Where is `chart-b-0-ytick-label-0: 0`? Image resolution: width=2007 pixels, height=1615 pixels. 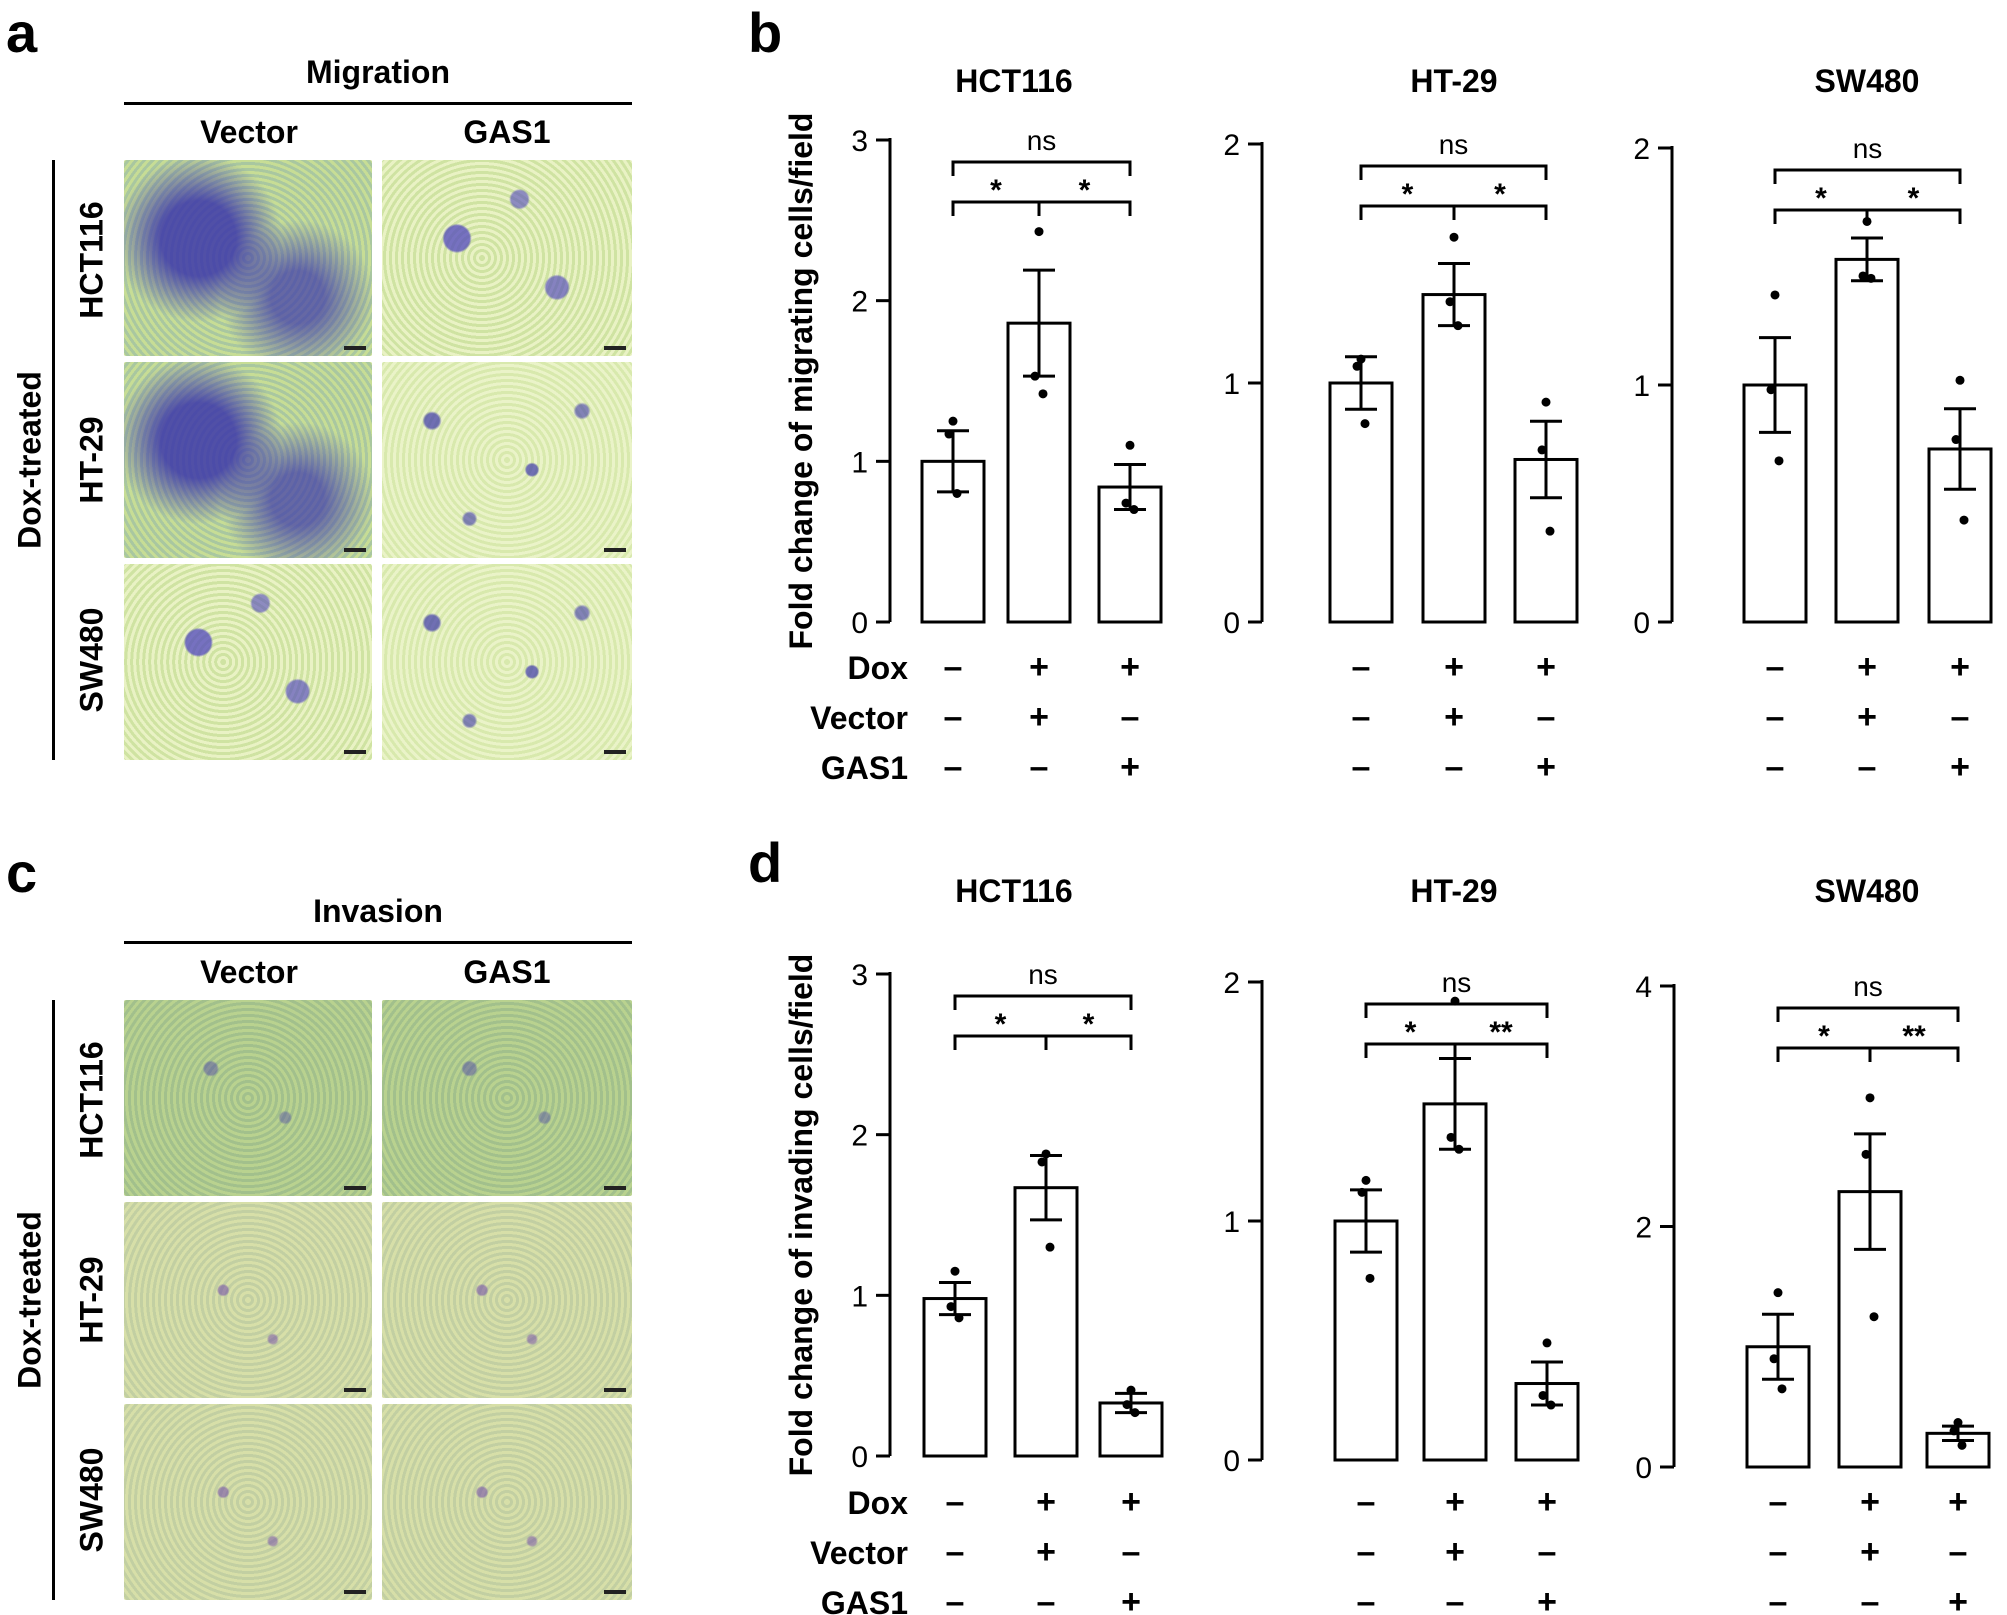 chart-b-0-ytick-label-0: 0 is located at coordinates (859, 623).